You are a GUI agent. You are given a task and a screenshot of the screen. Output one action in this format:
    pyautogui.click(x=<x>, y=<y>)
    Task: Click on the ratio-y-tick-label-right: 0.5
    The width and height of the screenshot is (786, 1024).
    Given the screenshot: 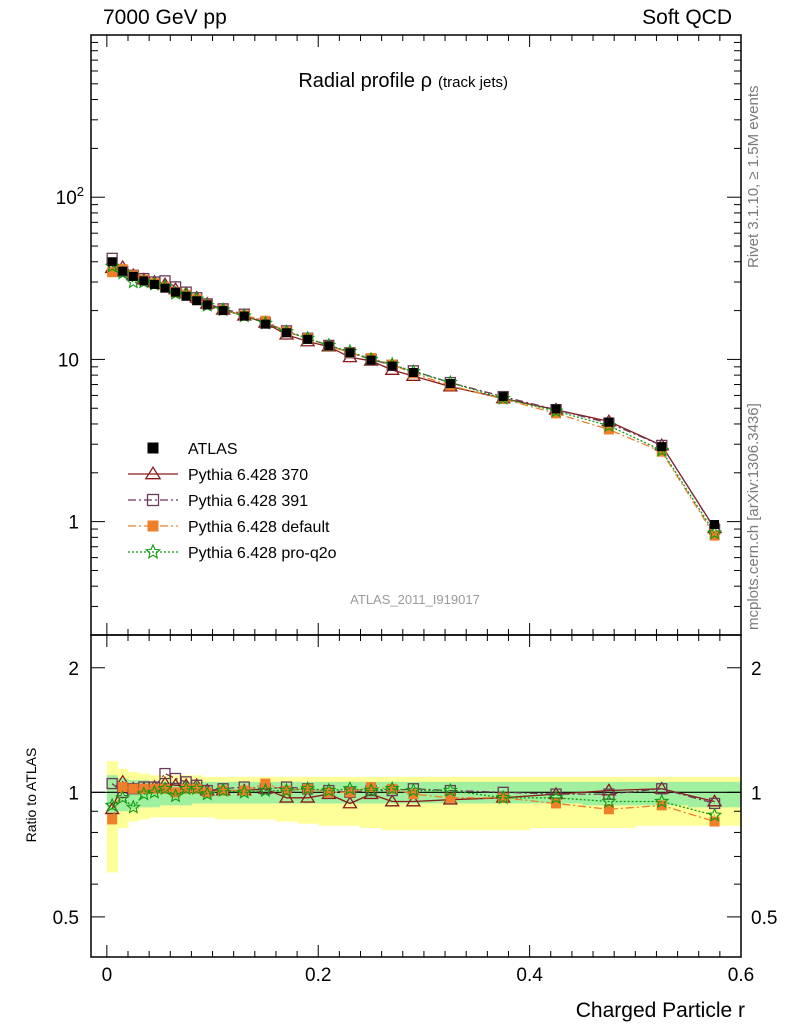 What is the action you would take?
    pyautogui.click(x=764, y=918)
    